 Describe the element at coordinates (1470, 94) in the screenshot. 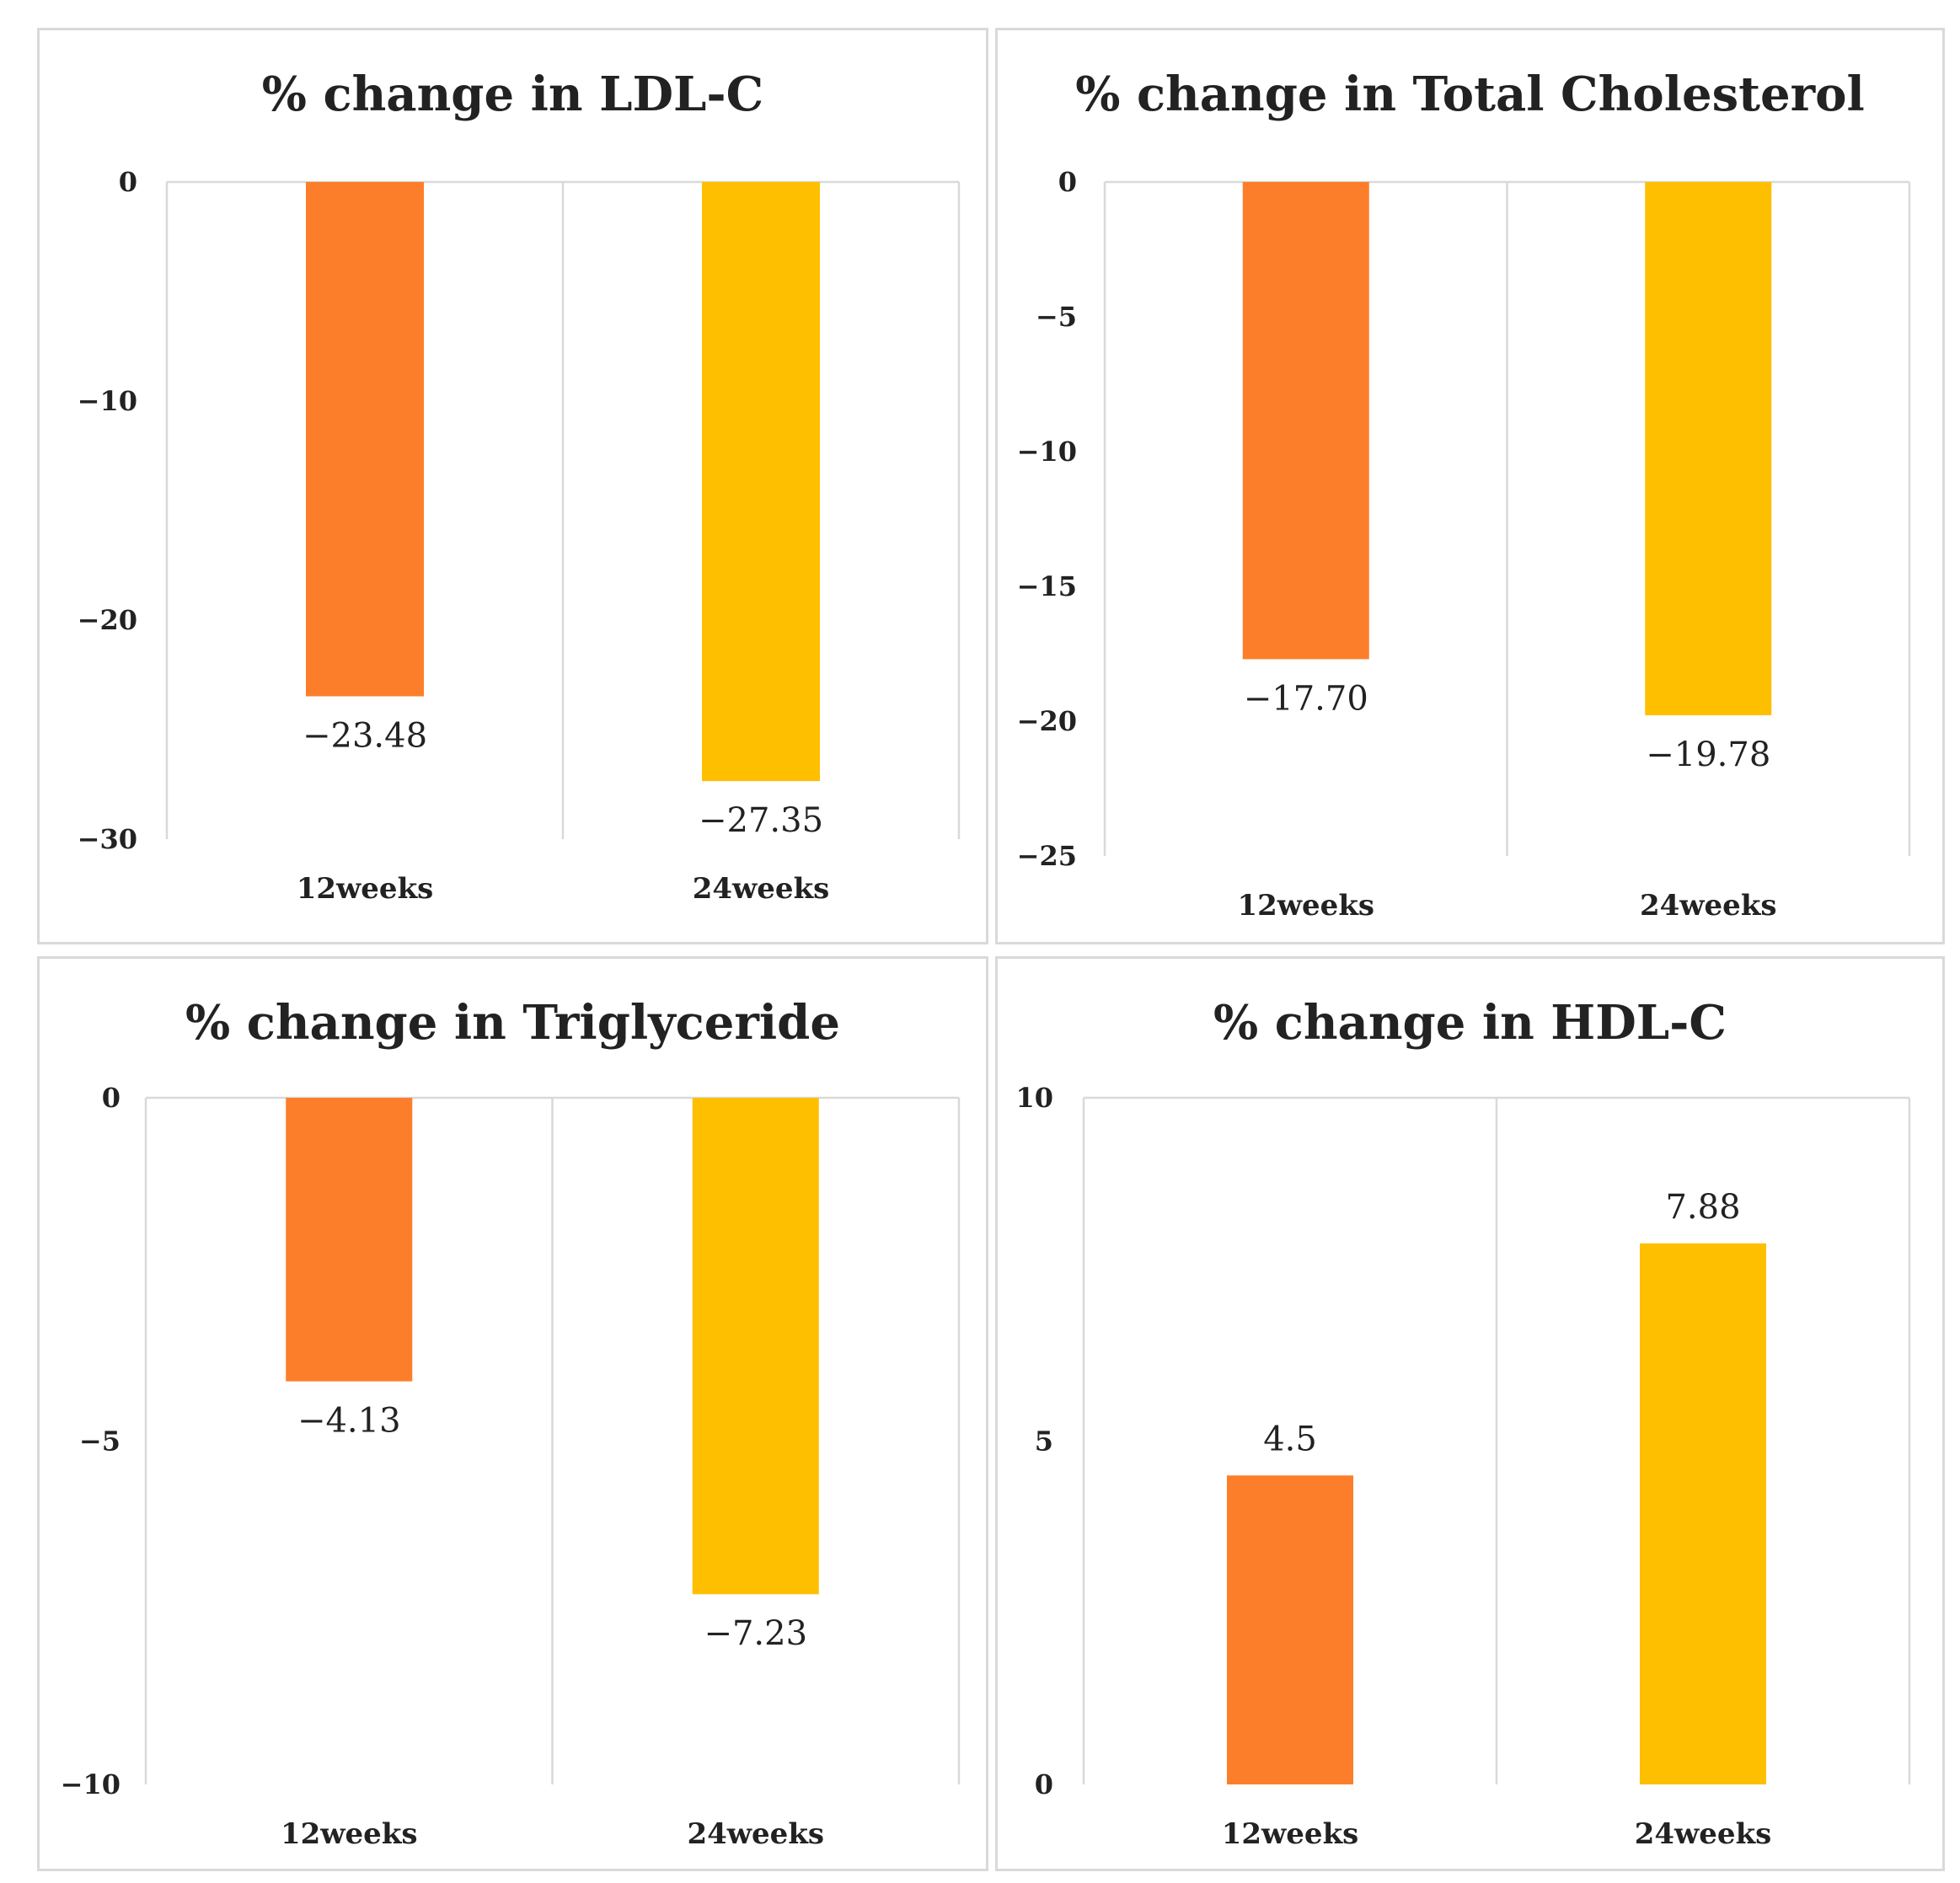

I see `chart-title: % change in Total Cholesterol` at that location.